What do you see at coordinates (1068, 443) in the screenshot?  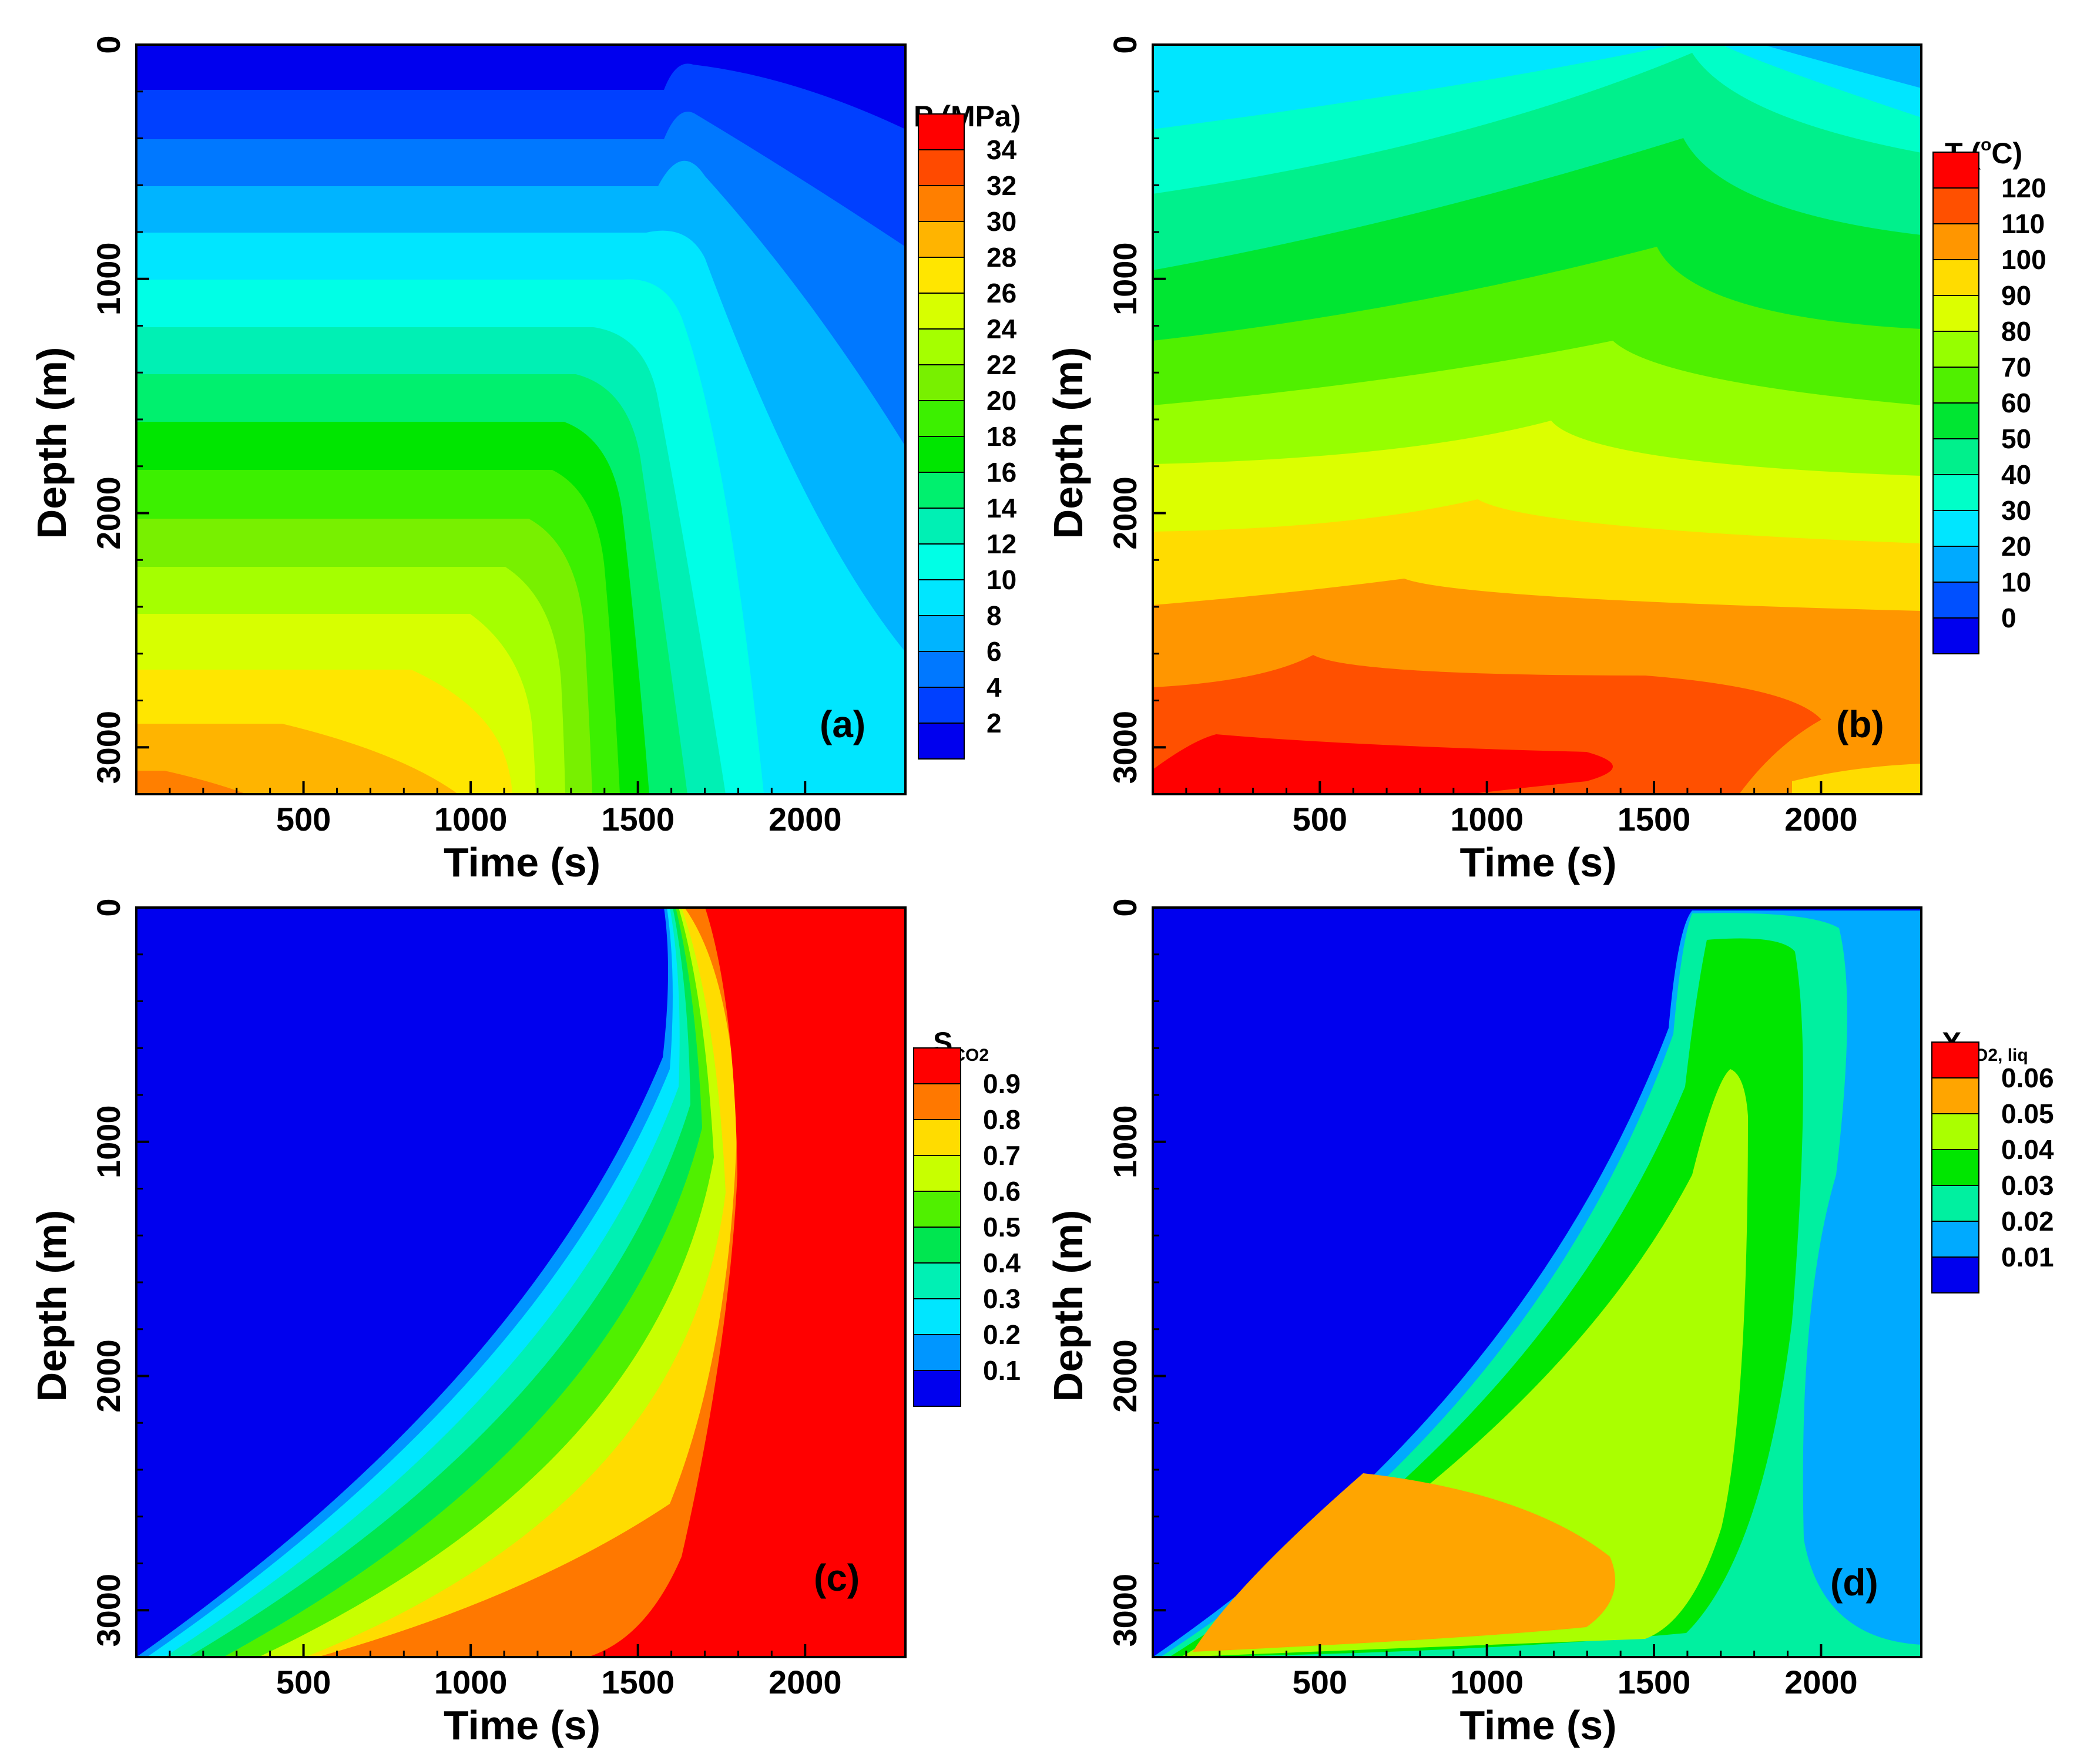 I see `y-axis-title-b: Depth (m)` at bounding box center [1068, 443].